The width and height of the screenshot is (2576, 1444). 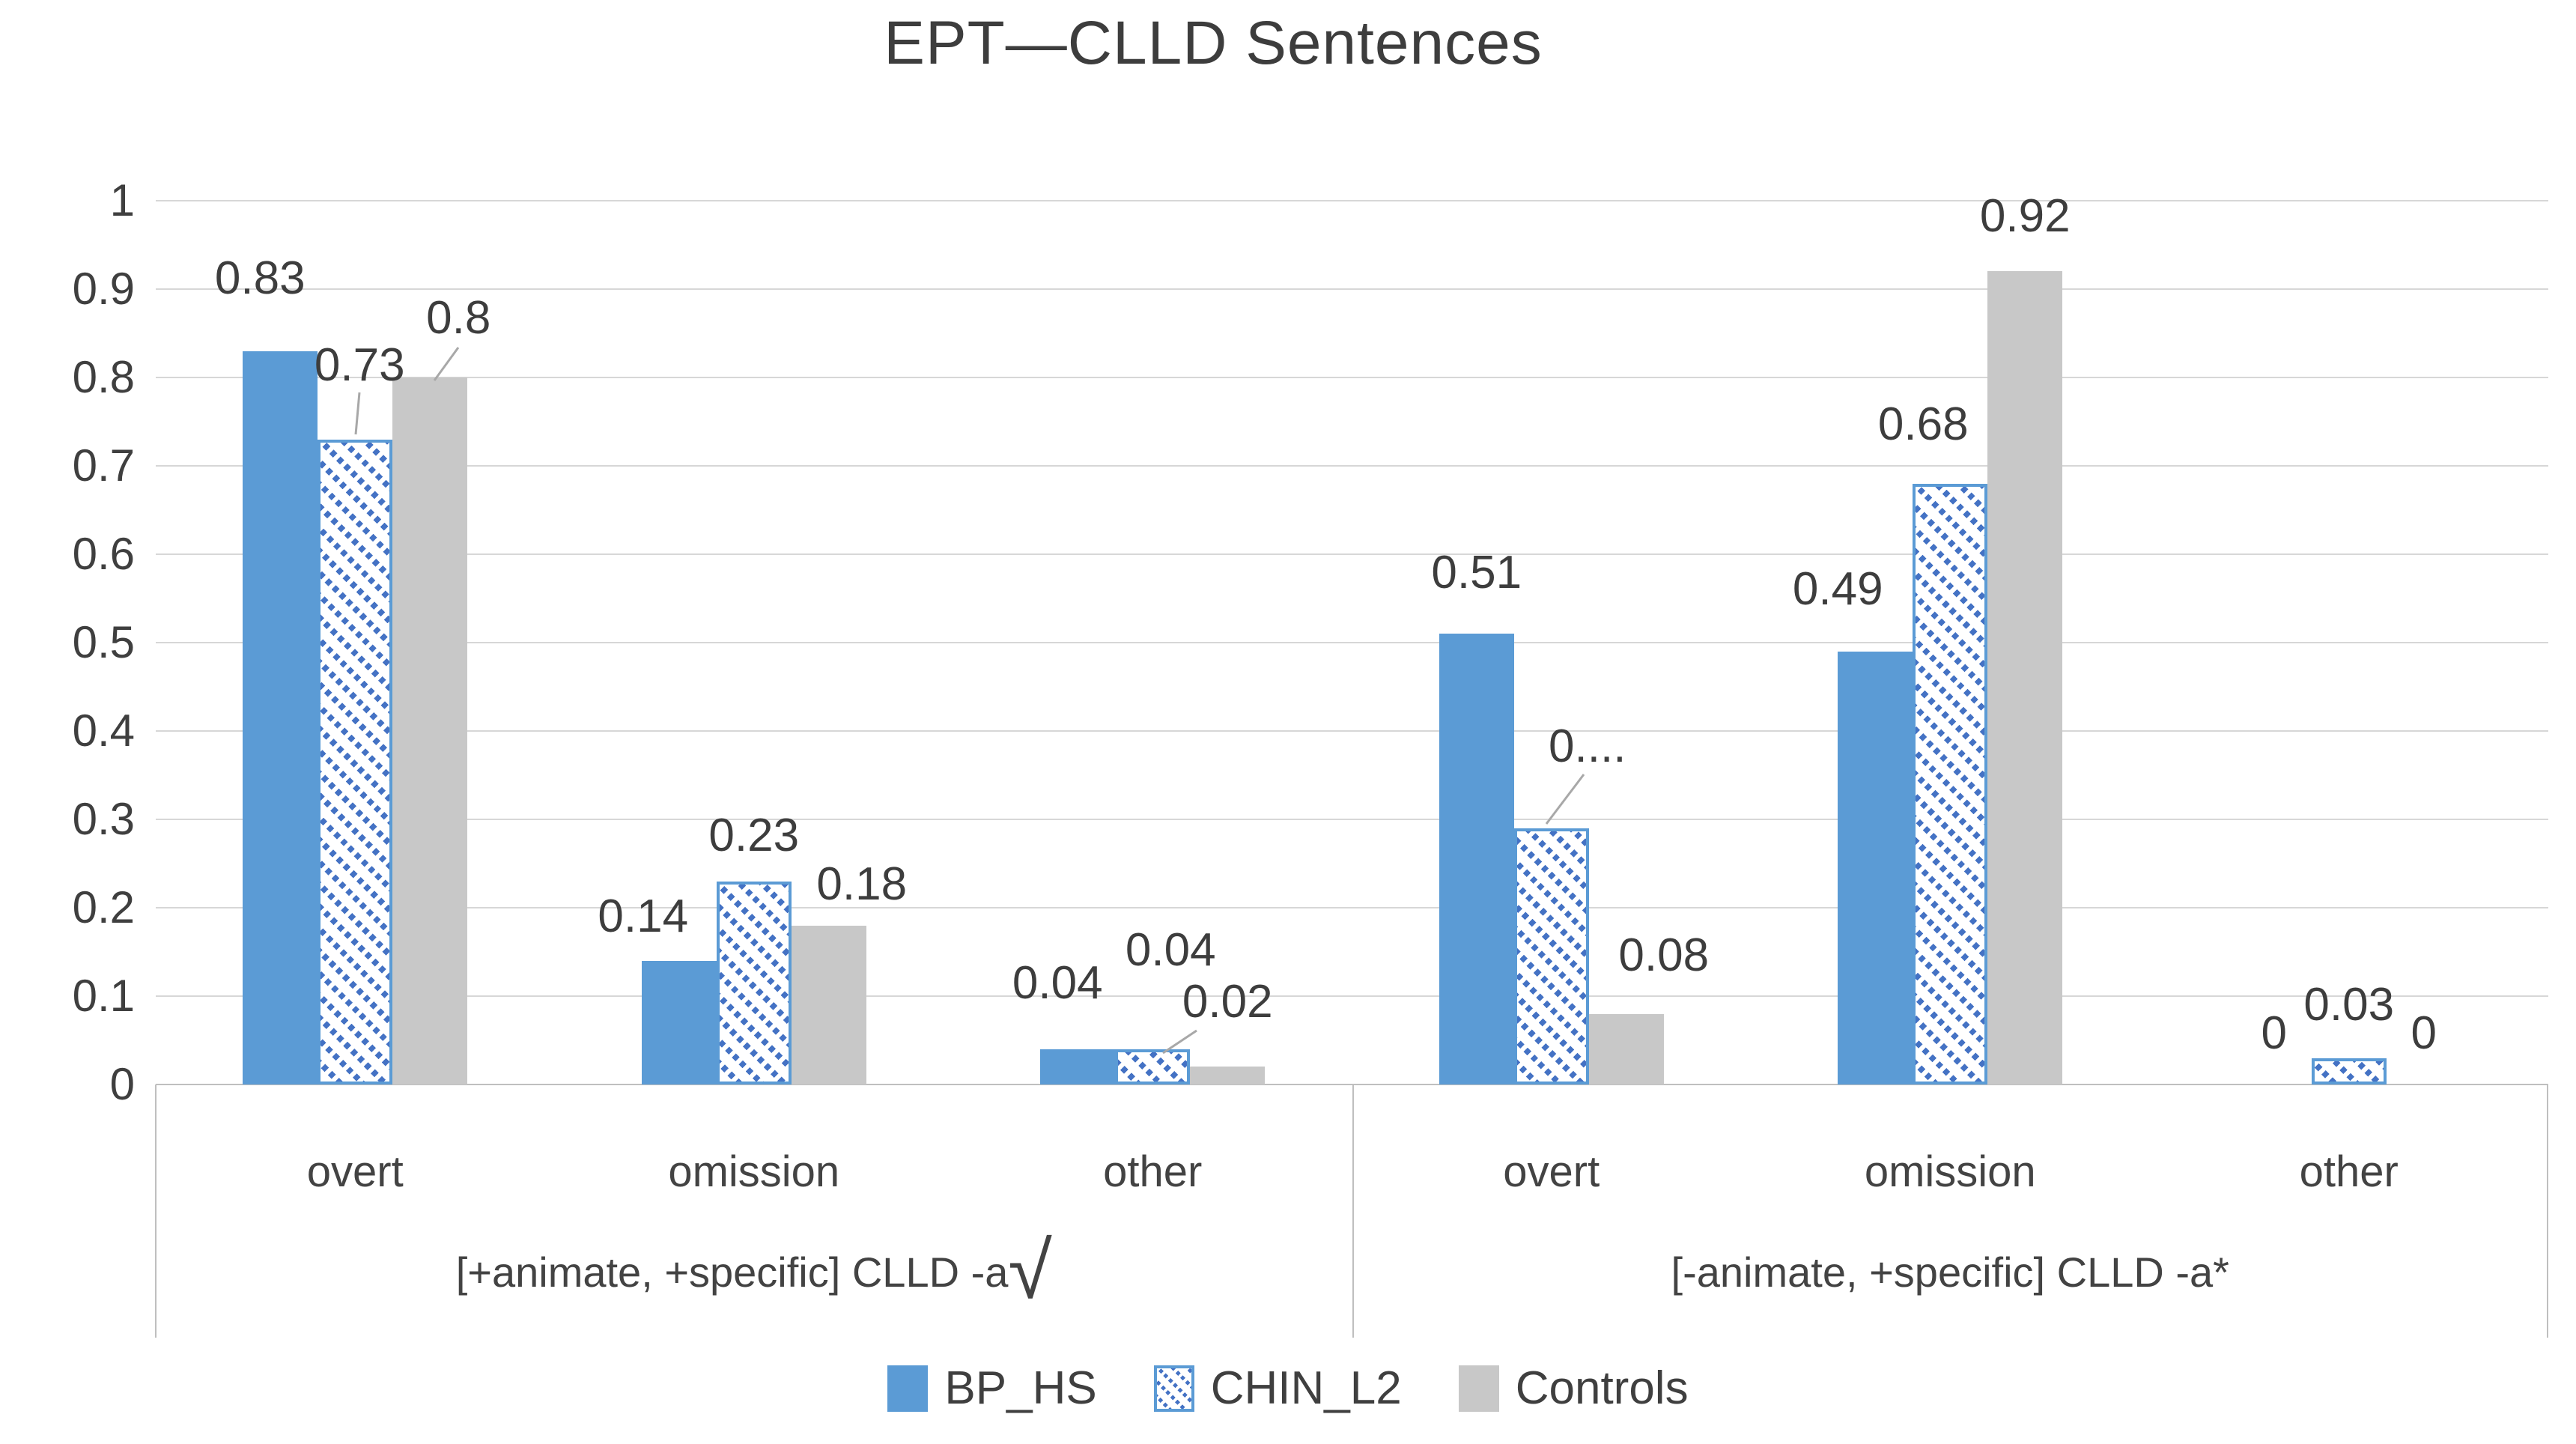 What do you see at coordinates (754, 835) in the screenshot?
I see `data-label-chin_l2-1: 0.23` at bounding box center [754, 835].